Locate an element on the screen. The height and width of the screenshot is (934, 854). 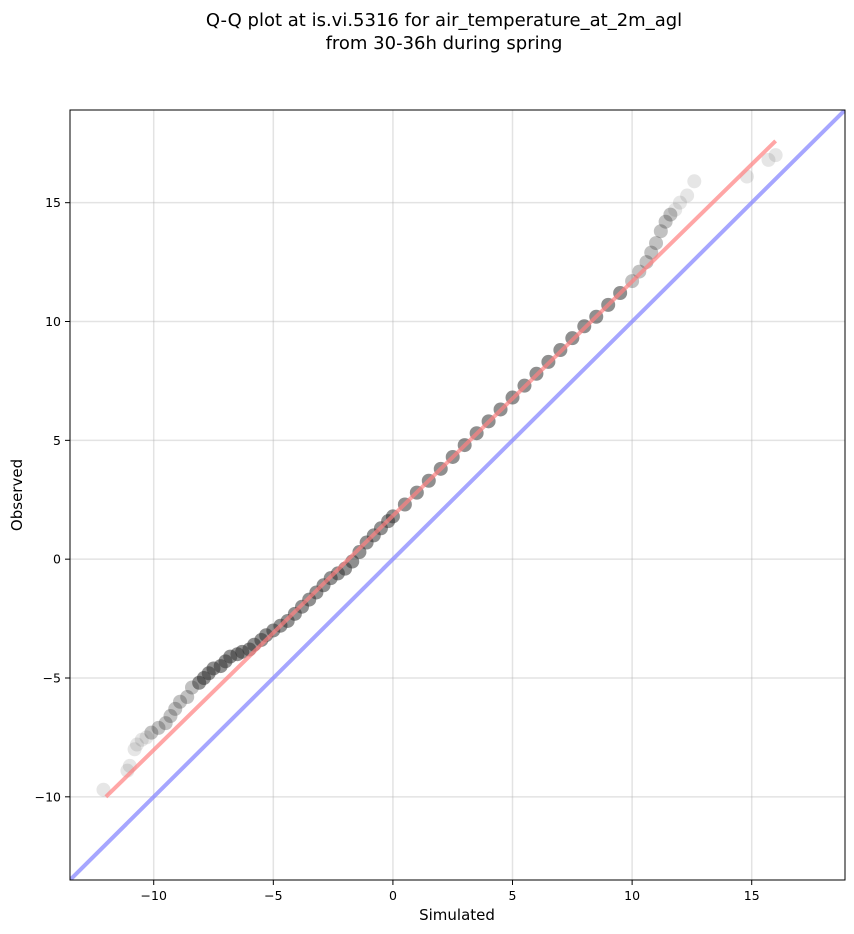
x-tick-label: 0 is located at coordinates (393, 895).